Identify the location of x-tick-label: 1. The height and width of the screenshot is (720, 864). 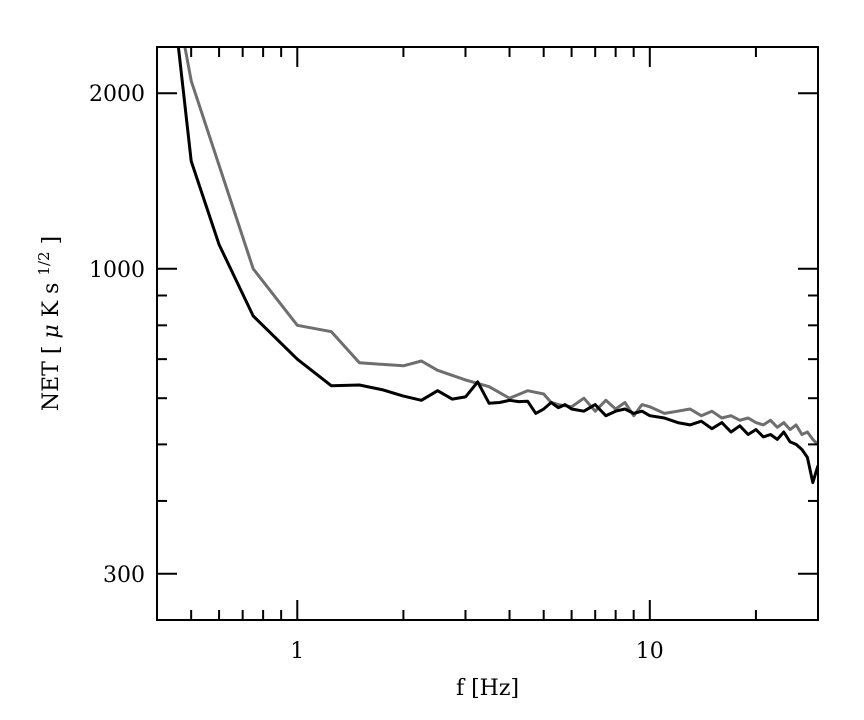
(297, 651).